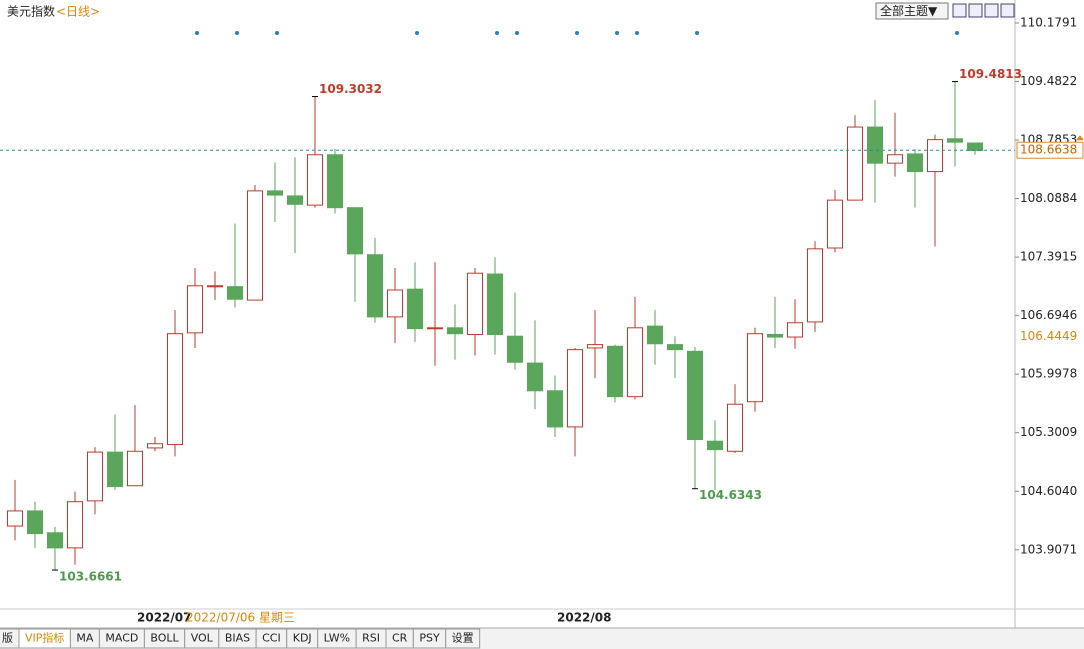 This screenshot has width=1084, height=649. I want to click on theme-button-box, so click(912, 11).